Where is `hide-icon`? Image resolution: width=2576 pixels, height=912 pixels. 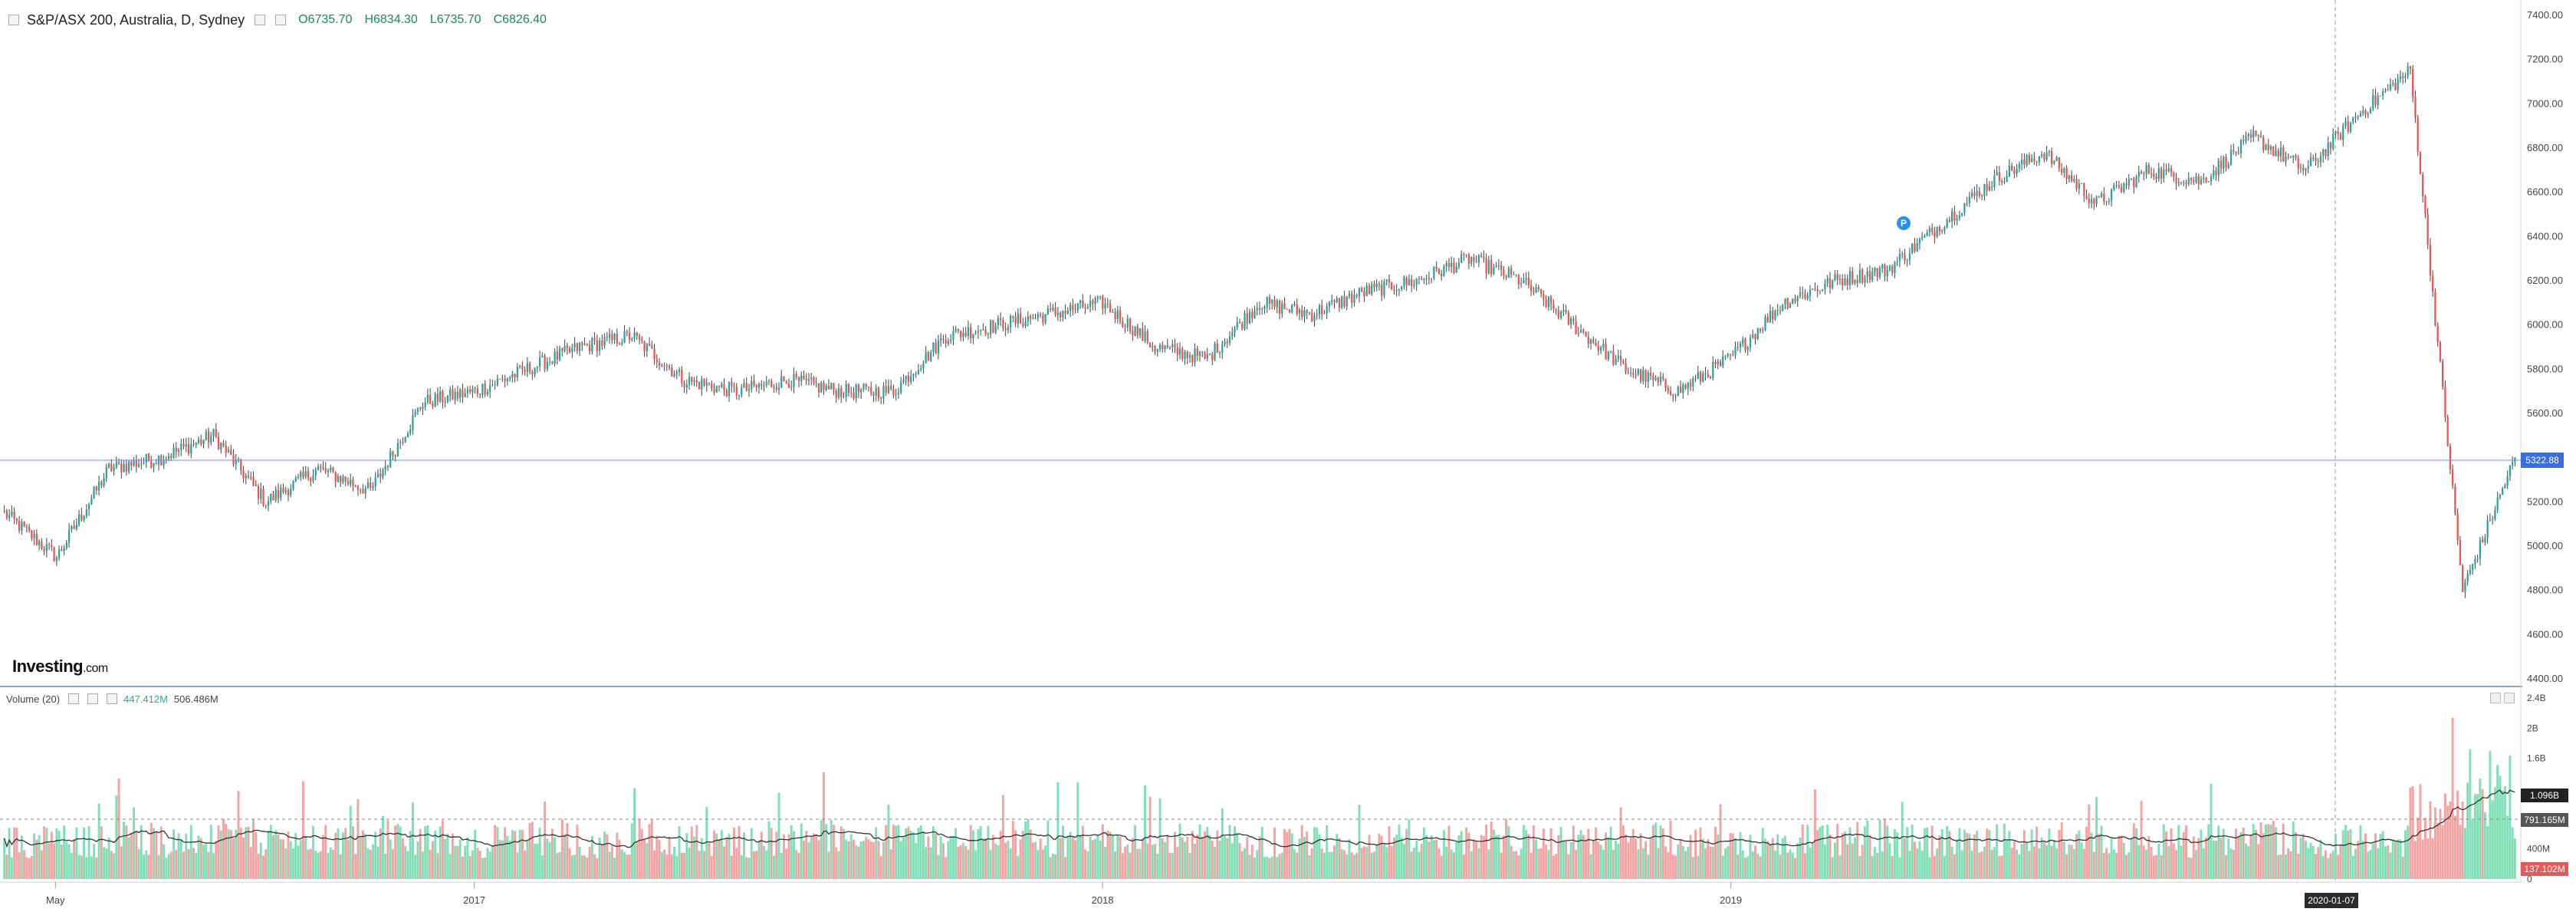 hide-icon is located at coordinates (281, 20).